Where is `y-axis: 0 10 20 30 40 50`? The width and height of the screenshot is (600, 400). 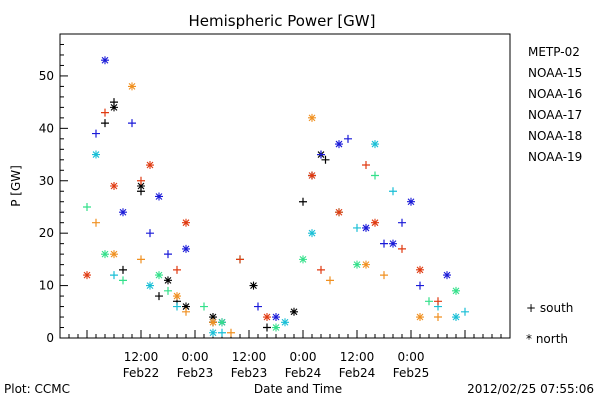
y-axis: 0 10 20 30 40 50 is located at coordinates (53, 189).